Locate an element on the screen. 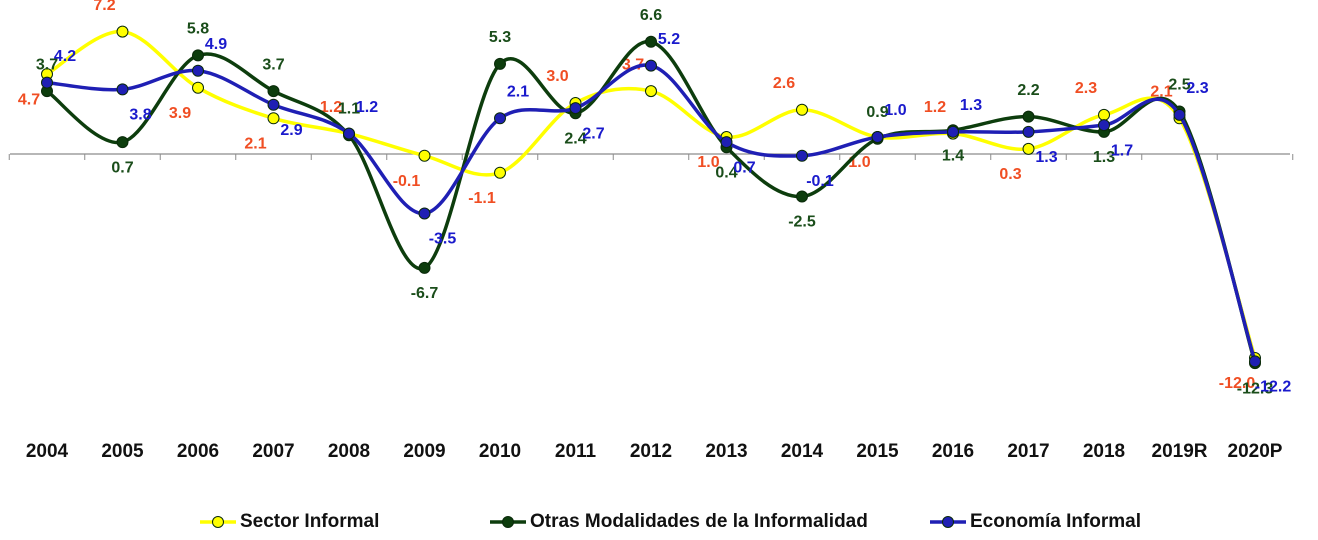  data-label: 2.1 is located at coordinates (518, 92).